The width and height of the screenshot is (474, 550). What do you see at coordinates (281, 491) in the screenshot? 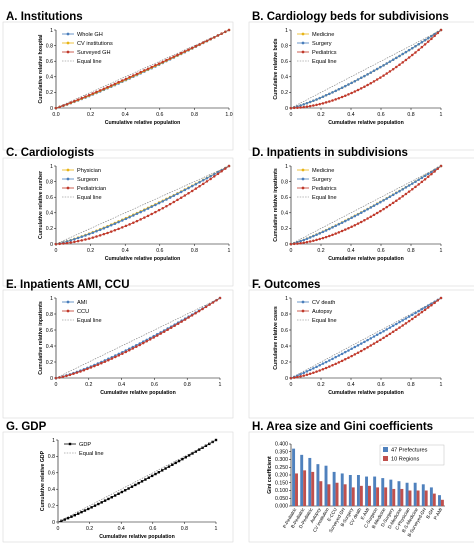
I see `y-tick-label: 0.100` at bounding box center [281, 491].